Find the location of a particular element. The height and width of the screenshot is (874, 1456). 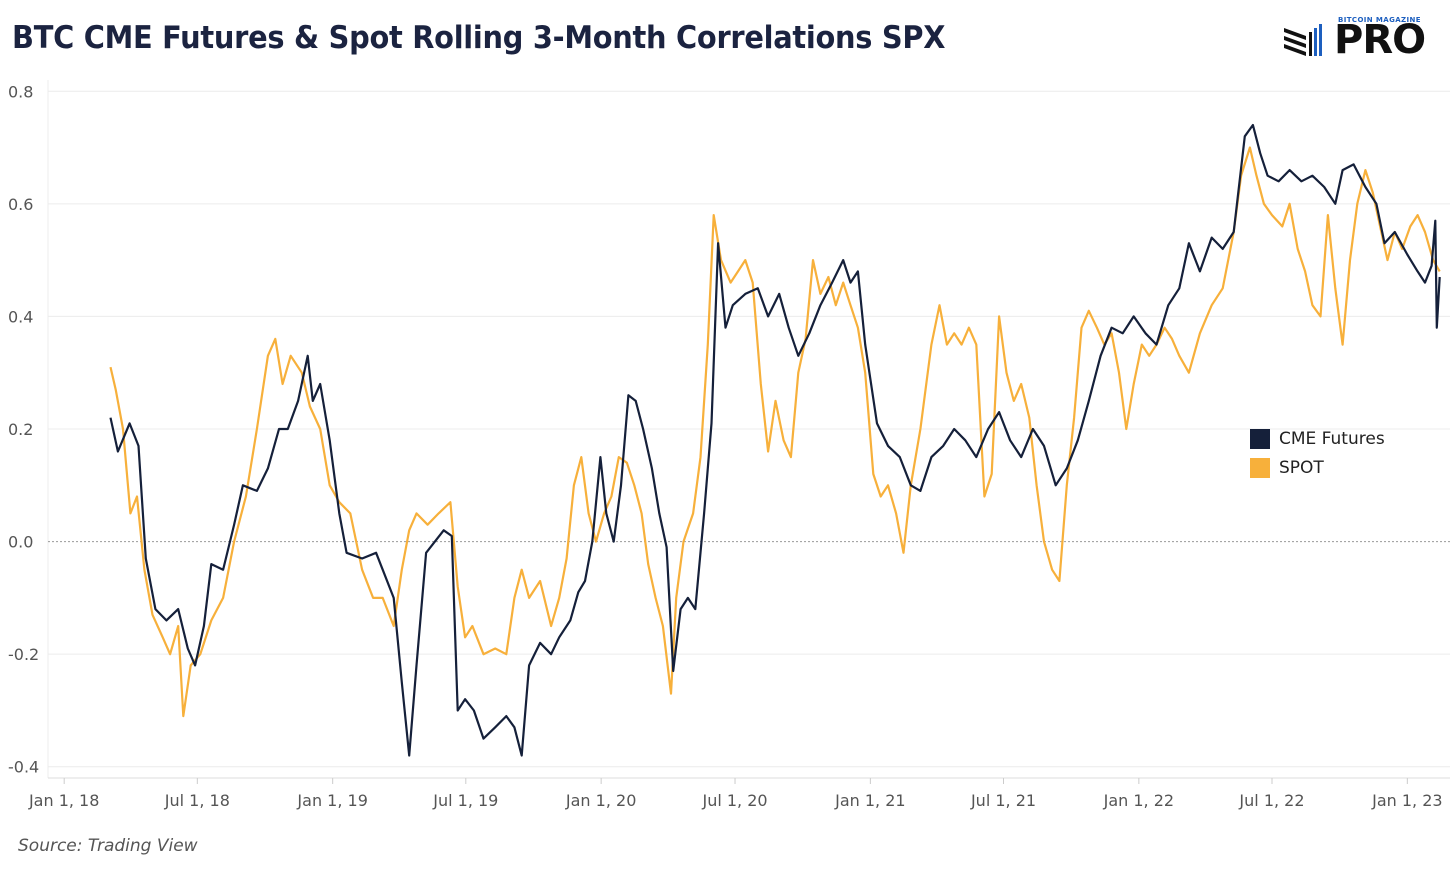

legend-label-cme: CME Futures is located at coordinates (1332, 438).